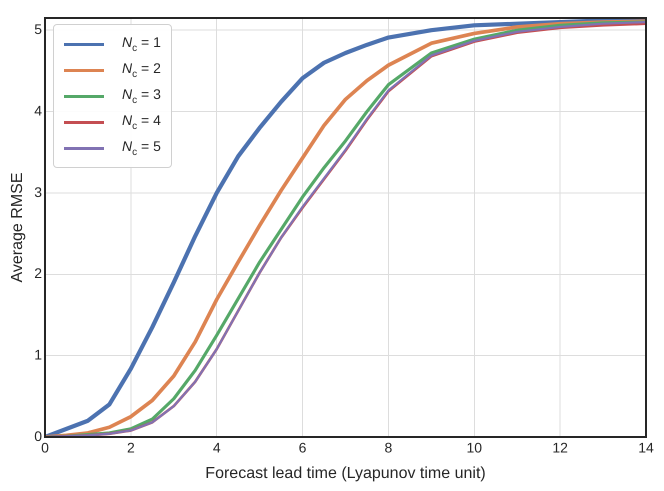 The height and width of the screenshot is (491, 664). I want to click on legend-label: N$_{c}$ = 3, so click(141, 96).